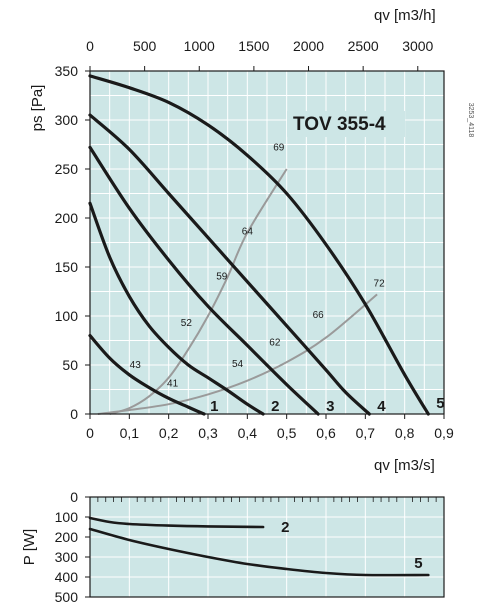  I want to click on pressure-curve-label: 2, so click(275, 406).